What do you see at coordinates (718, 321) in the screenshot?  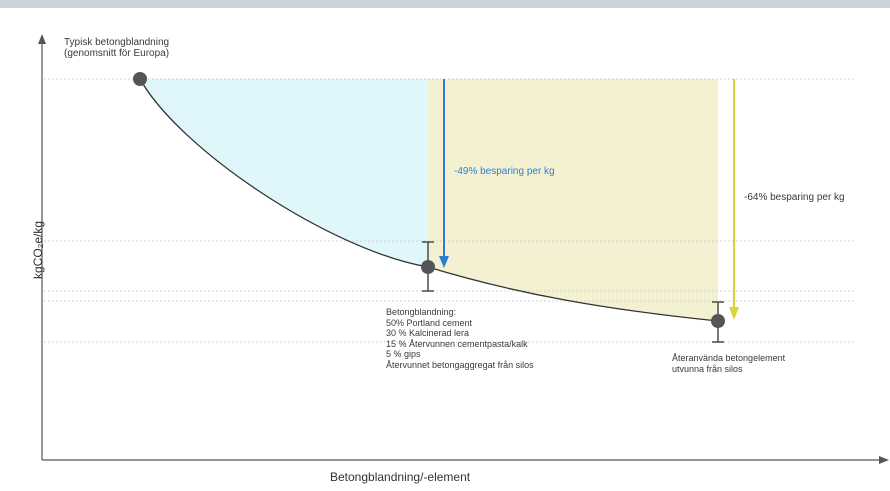 I see `reused-marker` at bounding box center [718, 321].